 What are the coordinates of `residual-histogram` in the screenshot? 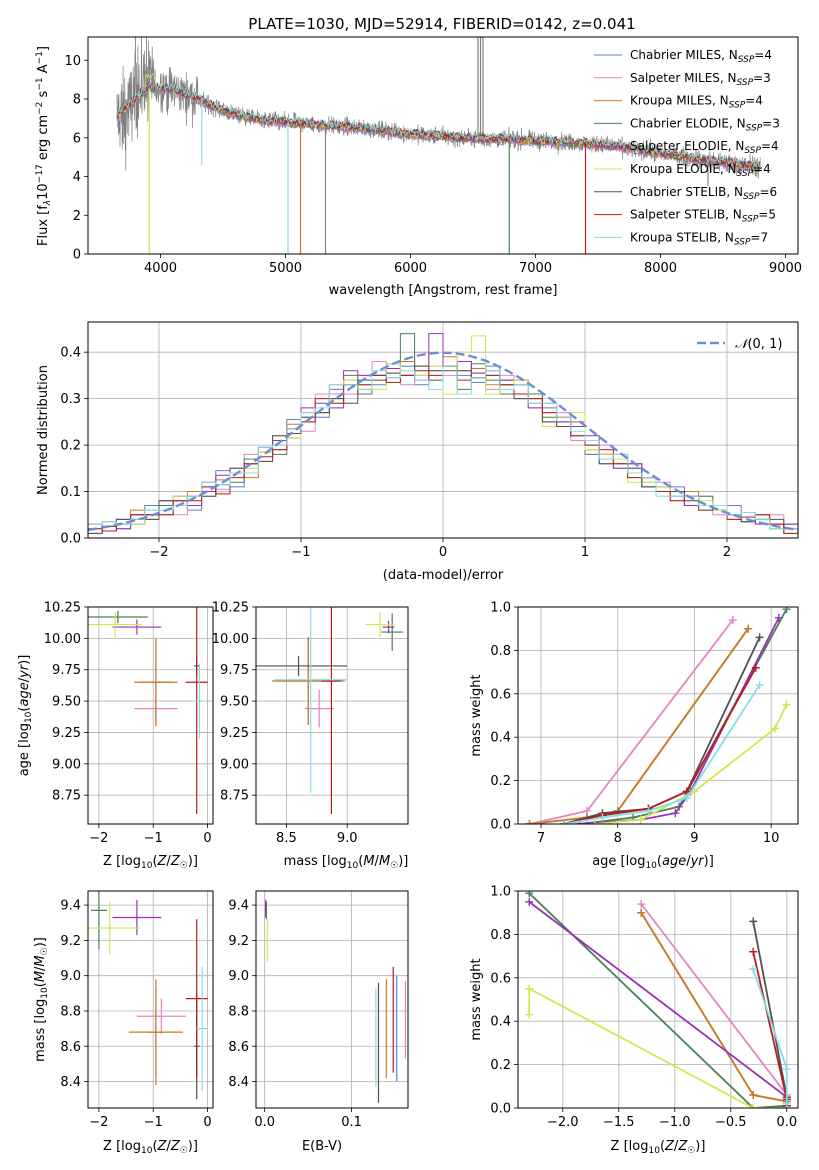 It's located at (443, 451).